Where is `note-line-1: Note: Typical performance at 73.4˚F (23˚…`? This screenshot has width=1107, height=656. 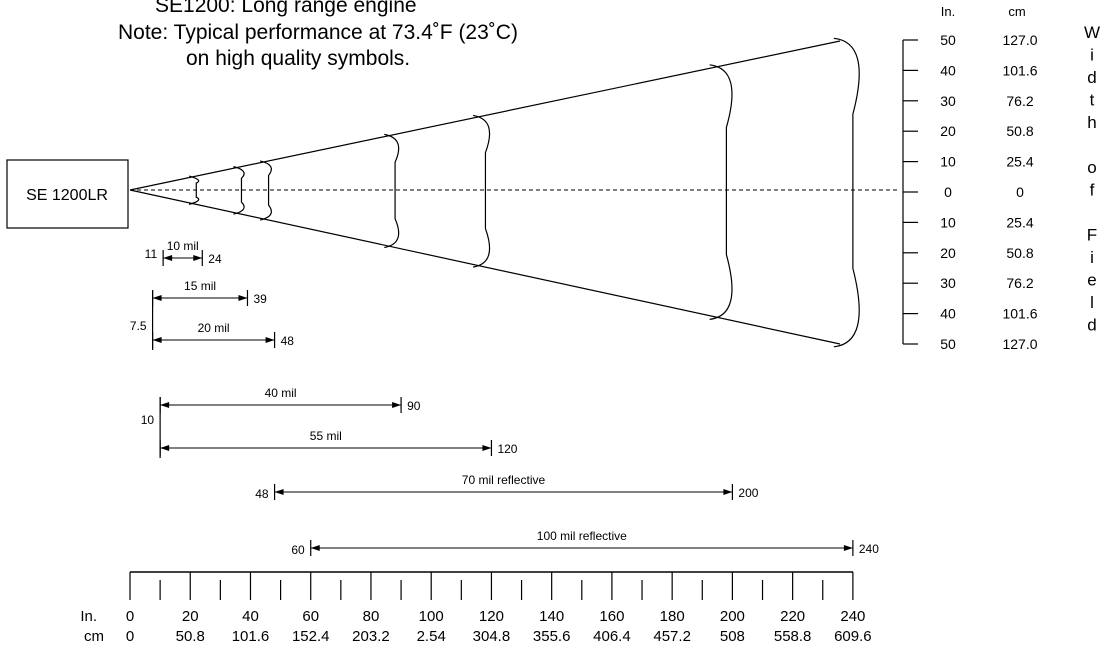
note-line-1: Note: Typical performance at 73.4˚F (23˚… is located at coordinates (318, 32).